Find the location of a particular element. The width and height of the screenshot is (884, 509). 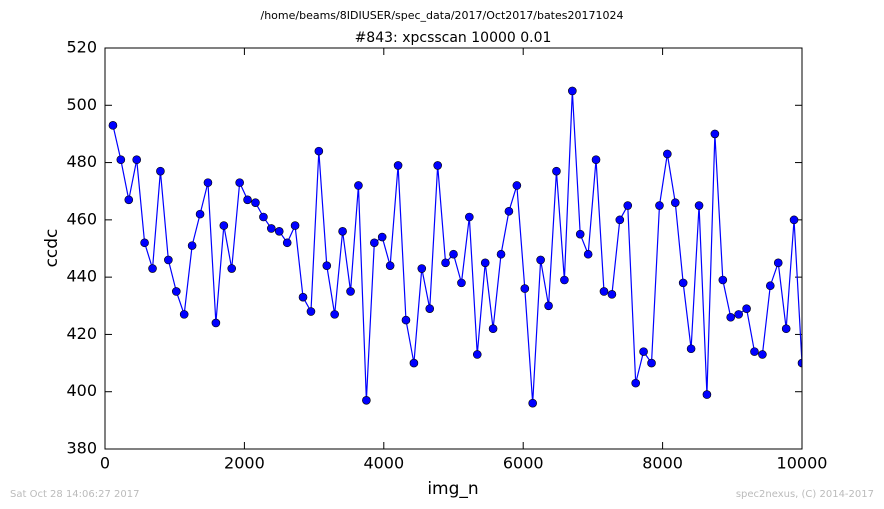

footer-left: Sat Oct 28 14:06:27 2017 is located at coordinates (75, 494).